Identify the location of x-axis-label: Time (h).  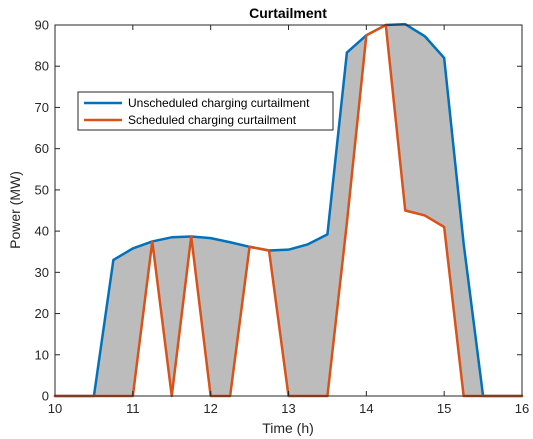
(288, 428).